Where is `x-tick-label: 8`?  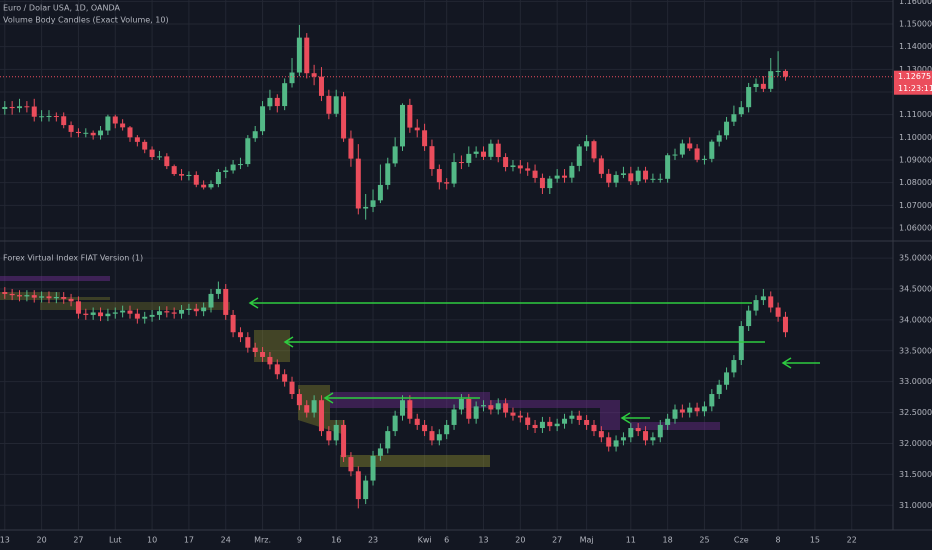
x-tick-label: 8 is located at coordinates (778, 540).